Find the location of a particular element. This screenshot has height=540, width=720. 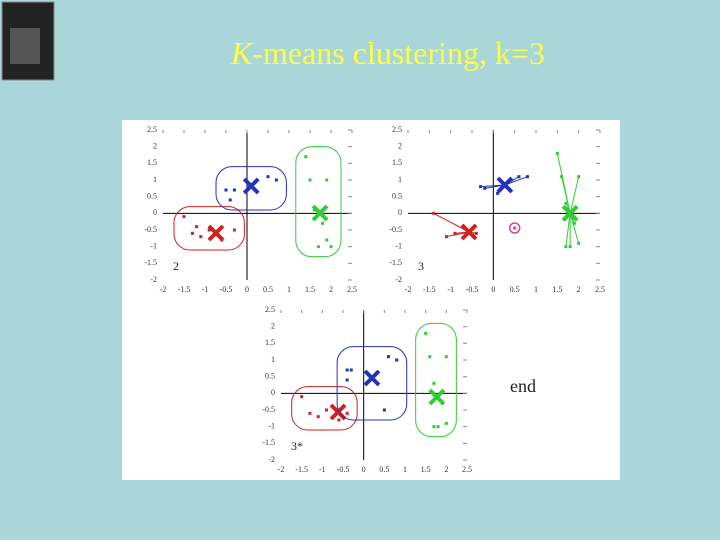

slide-title: K-means clustering, k=3 is located at coordinates (387, 53).